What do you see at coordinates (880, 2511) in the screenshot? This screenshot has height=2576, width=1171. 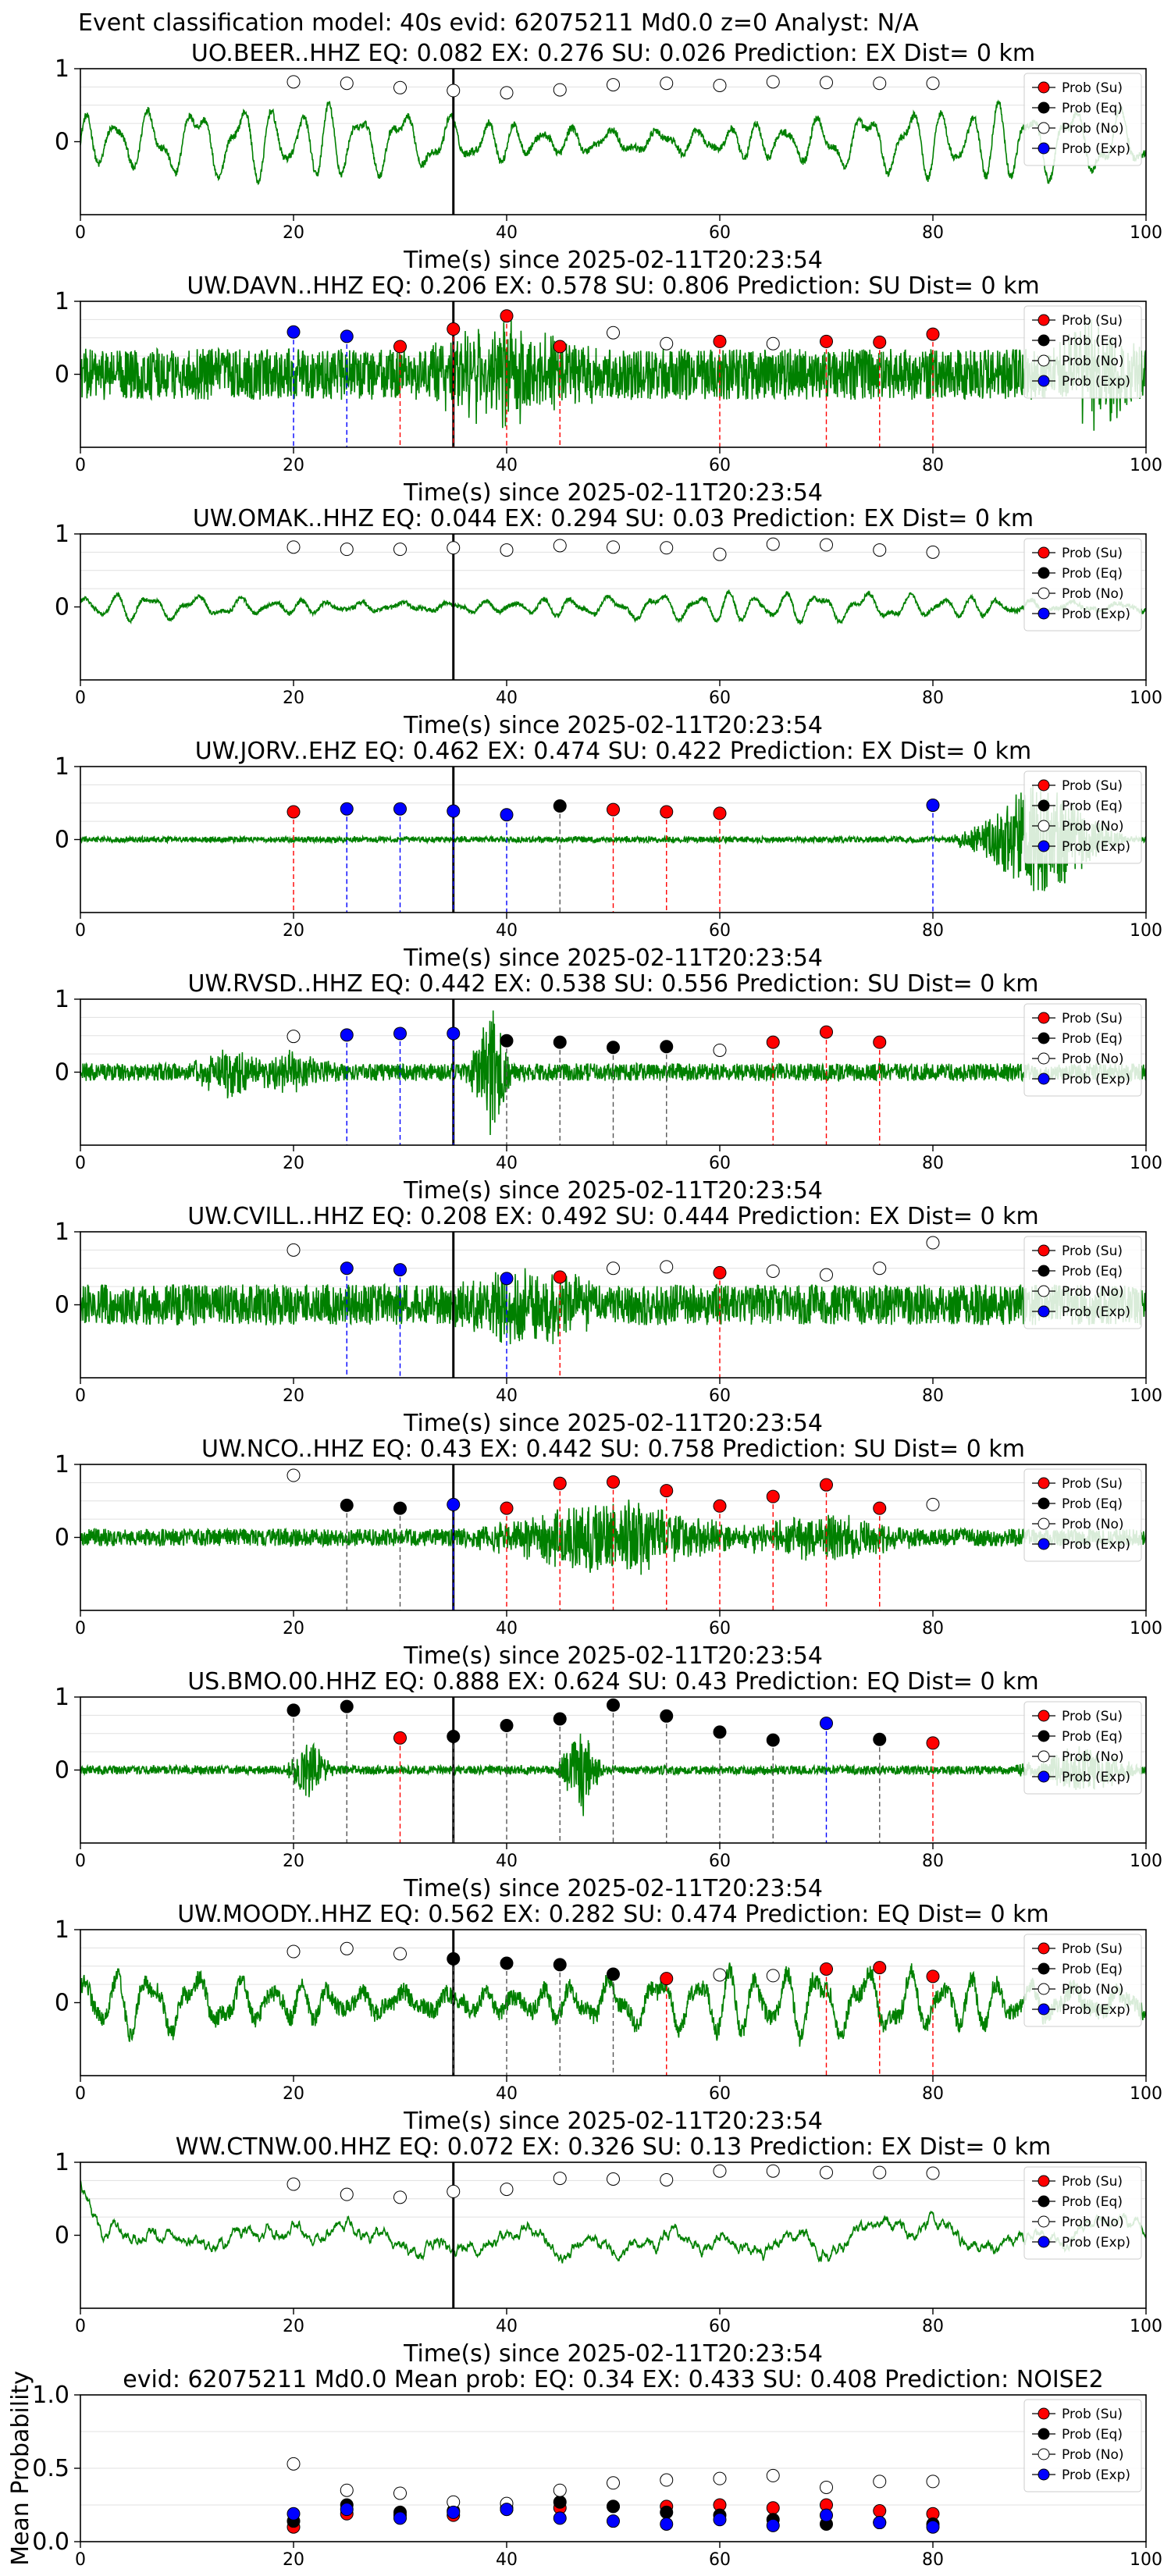 I see `mean-prob-marker-su` at bounding box center [880, 2511].